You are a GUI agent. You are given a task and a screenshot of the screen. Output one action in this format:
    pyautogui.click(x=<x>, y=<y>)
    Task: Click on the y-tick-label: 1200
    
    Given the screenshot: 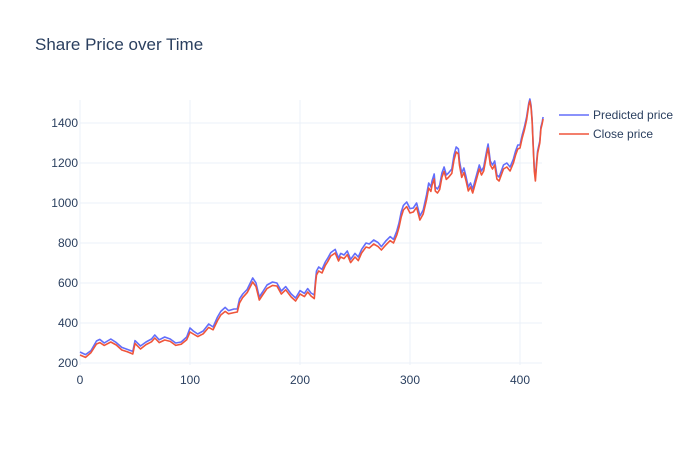 What is the action you would take?
    pyautogui.click(x=64, y=163)
    